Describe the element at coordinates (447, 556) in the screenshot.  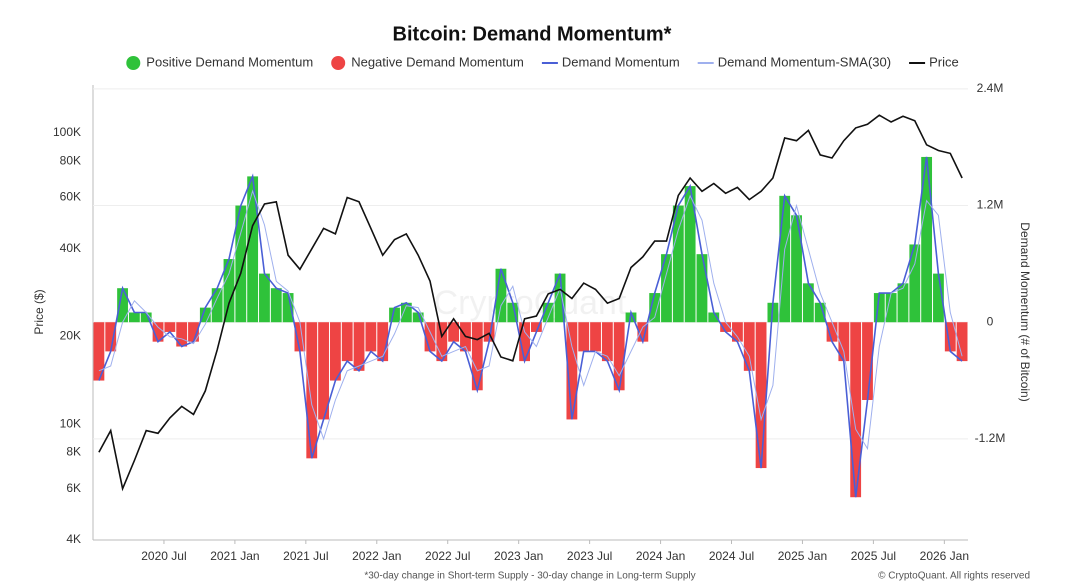
I see `x-tick-label: 2022 Jul` at that location.